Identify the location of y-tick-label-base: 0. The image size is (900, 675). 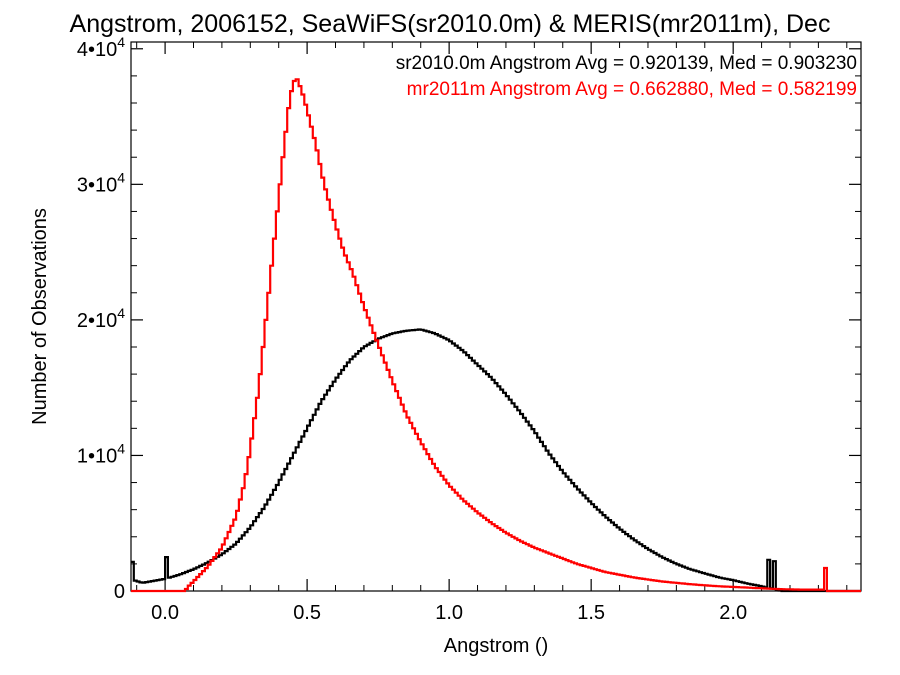
(119, 592).